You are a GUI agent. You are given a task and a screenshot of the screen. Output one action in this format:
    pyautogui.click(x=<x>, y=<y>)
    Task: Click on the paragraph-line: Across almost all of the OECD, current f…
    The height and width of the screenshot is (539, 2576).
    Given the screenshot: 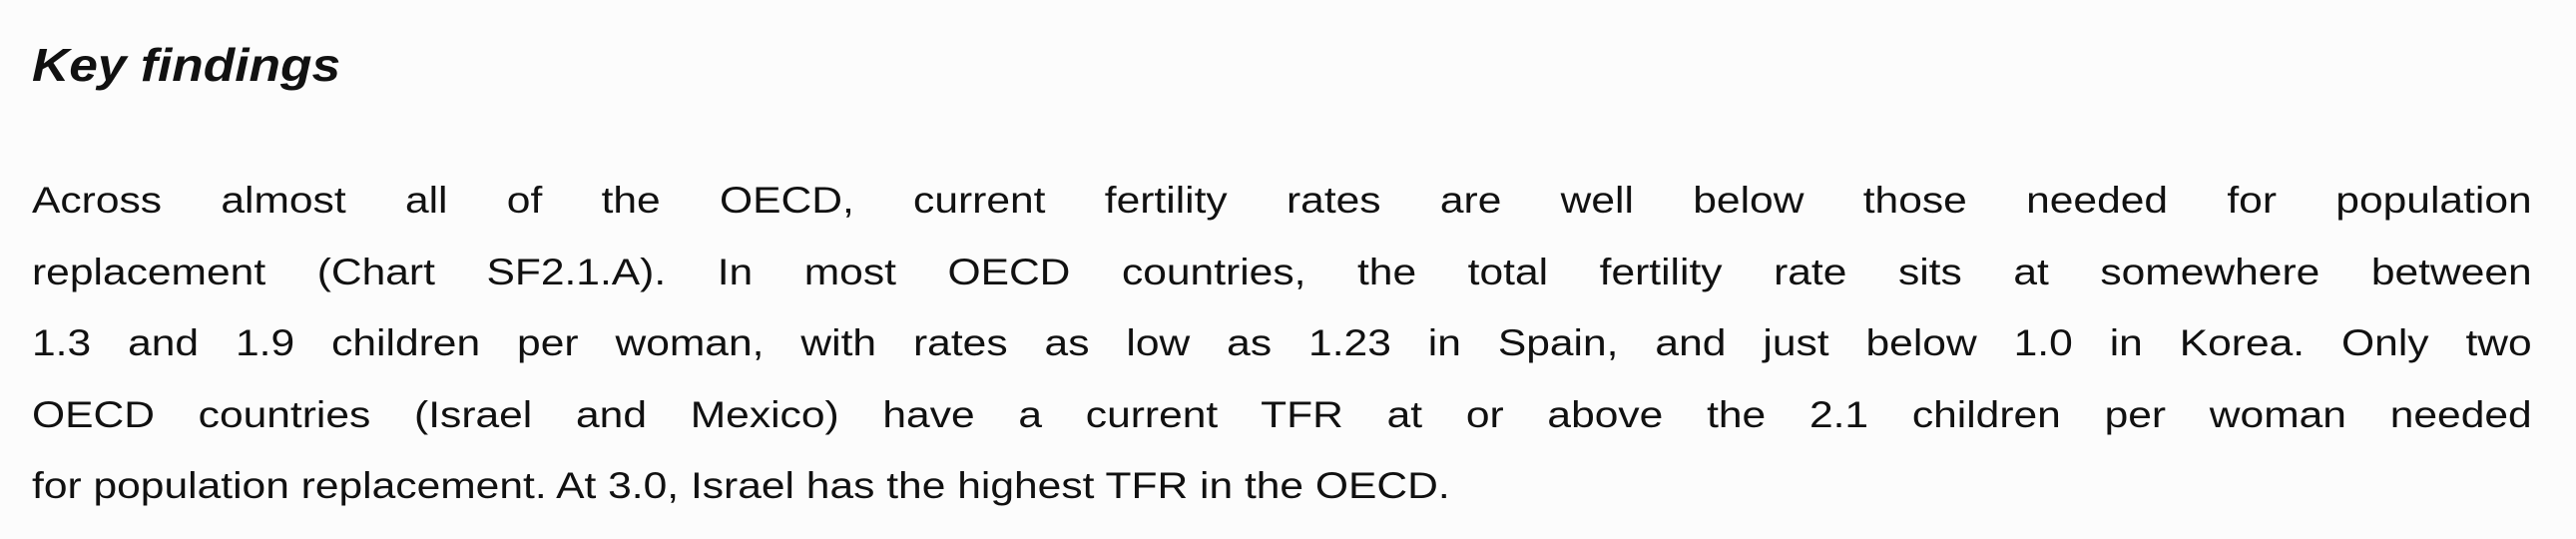 What is the action you would take?
    pyautogui.click(x=1282, y=200)
    